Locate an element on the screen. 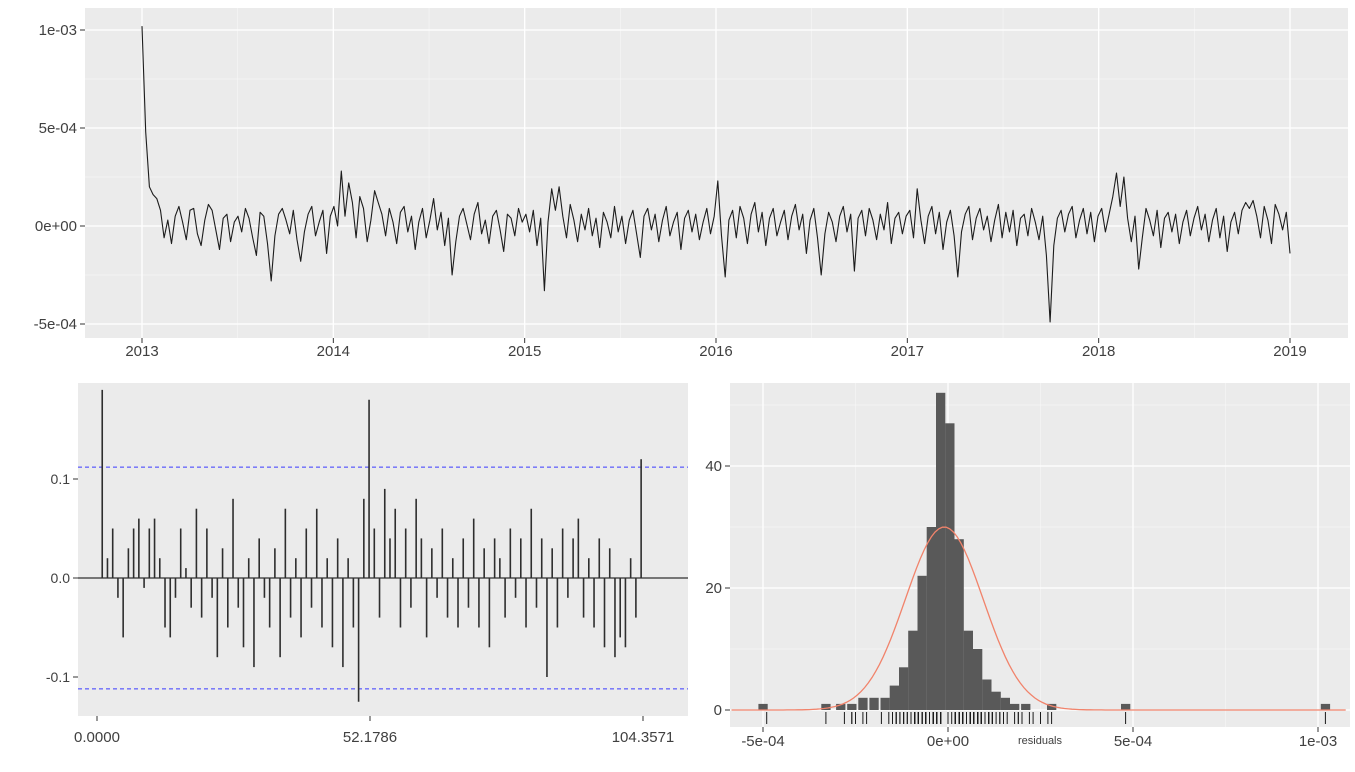  y-tick-label: 0 is located at coordinates (718, 710).